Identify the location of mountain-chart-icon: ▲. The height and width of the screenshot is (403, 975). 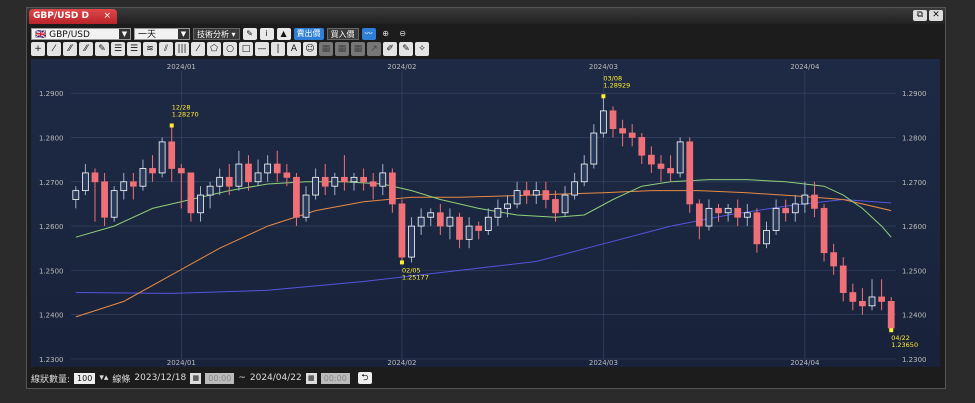
(283, 33).